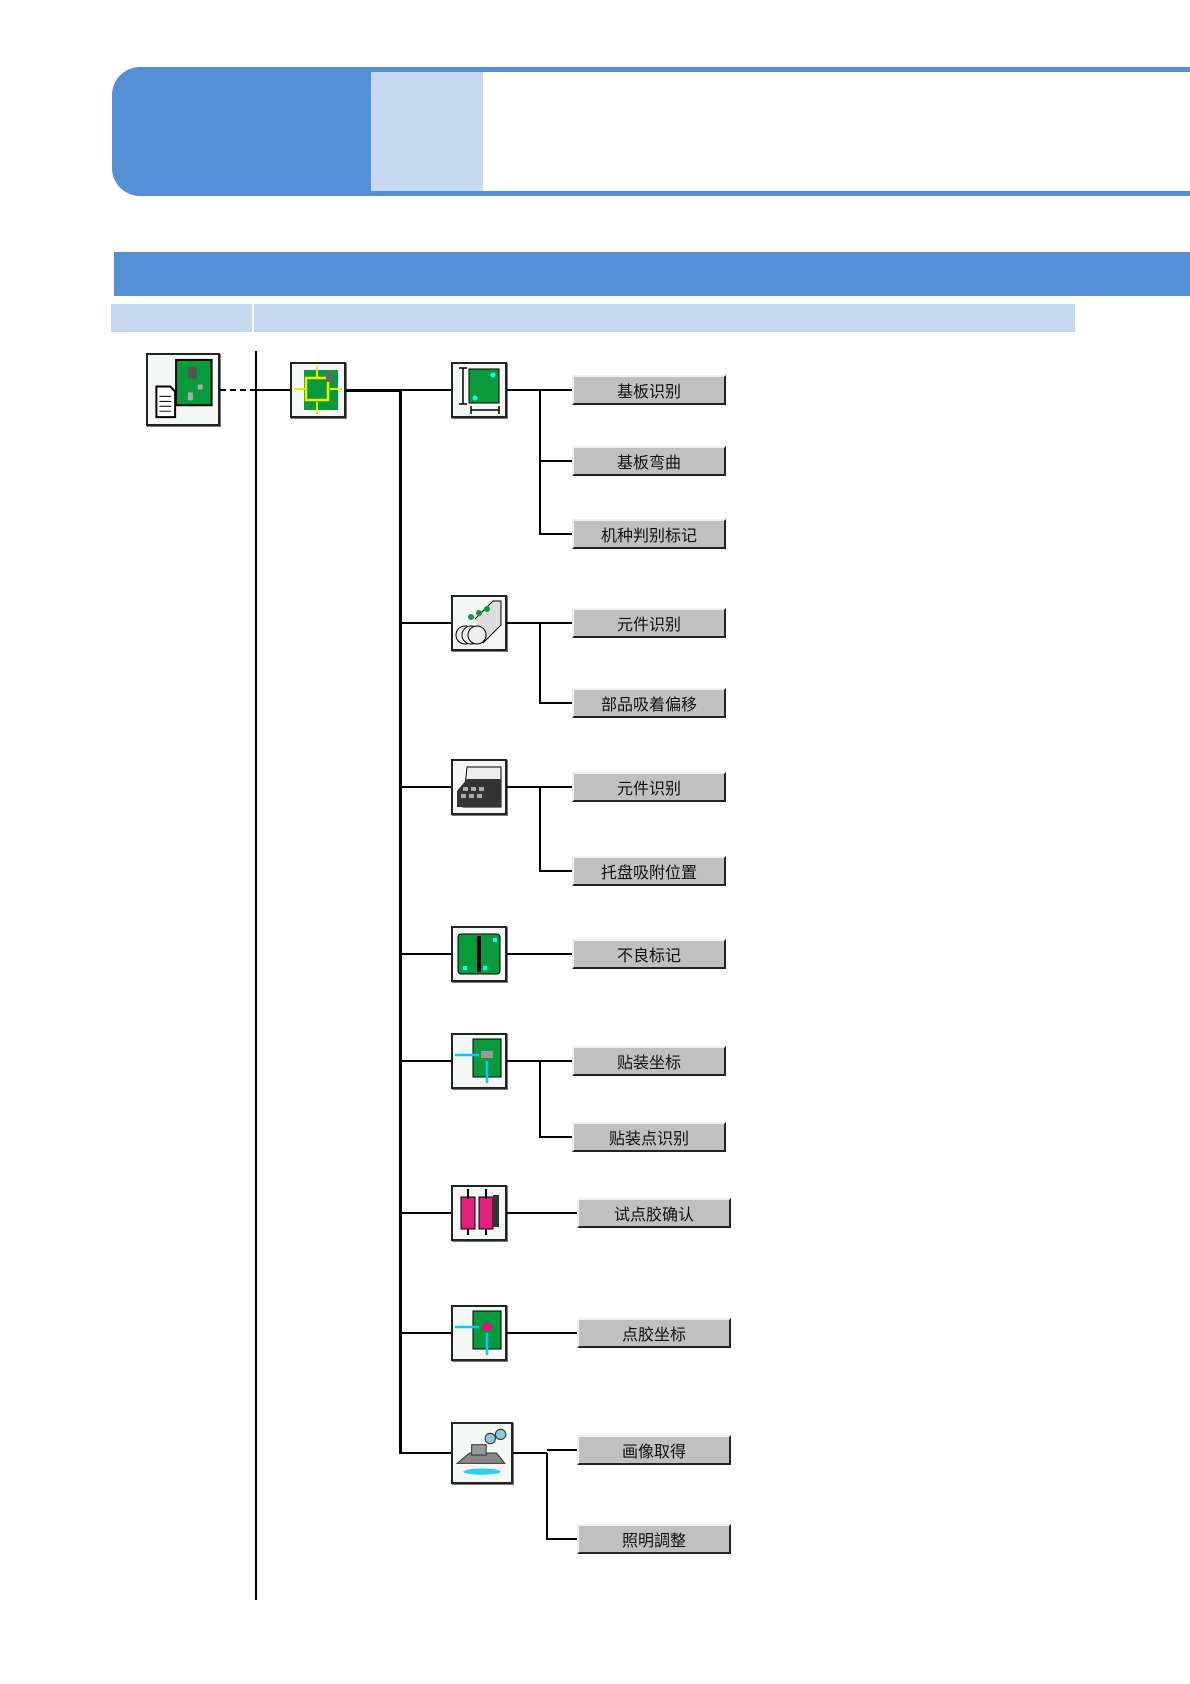 Image resolution: width=1190 pixels, height=1684 pixels. Describe the element at coordinates (427, 131) in the screenshot. I see `header-light-block` at that location.